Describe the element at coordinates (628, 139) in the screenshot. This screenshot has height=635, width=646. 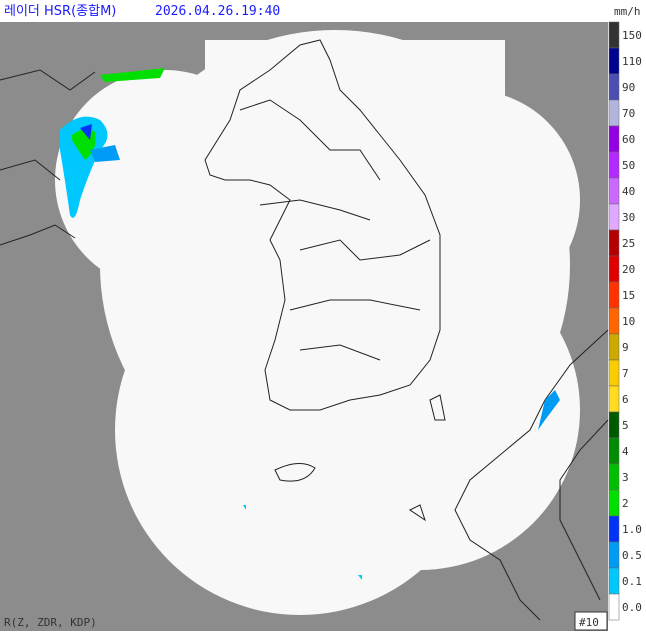
I see `legend-label: 60` at that location.